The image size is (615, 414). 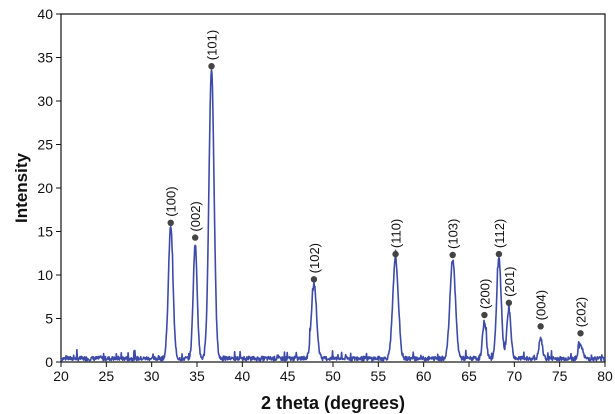 What do you see at coordinates (515, 376) in the screenshot?
I see `x-tick-label: 70` at bounding box center [515, 376].